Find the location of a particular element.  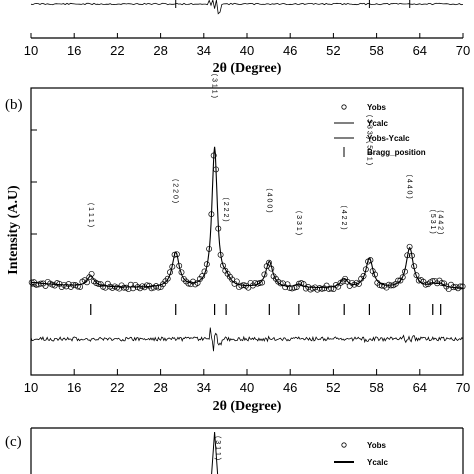

panel-a-residual-line is located at coordinates (247, 7).